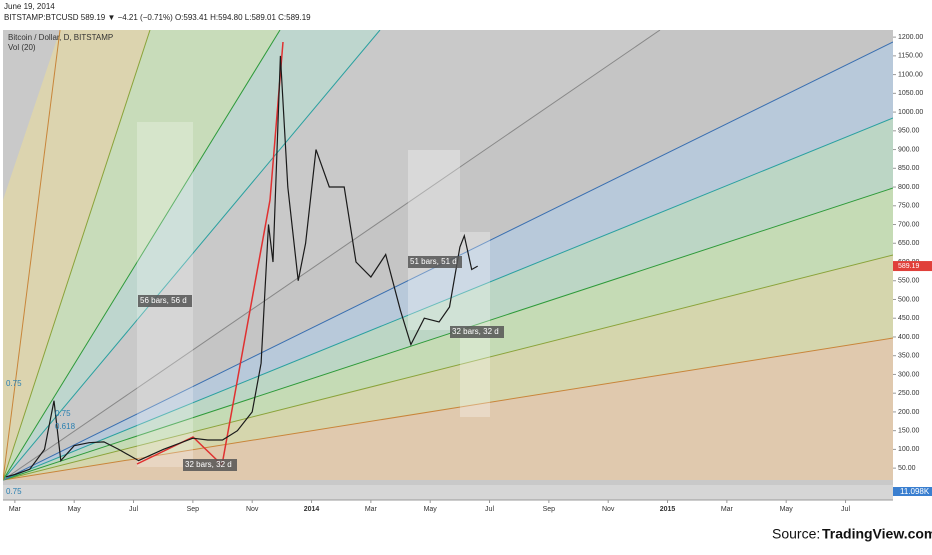 This screenshot has width=932, height=555. What do you see at coordinates (909, 131) in the screenshot?
I see `y-tick-label: 950.00` at bounding box center [909, 131].